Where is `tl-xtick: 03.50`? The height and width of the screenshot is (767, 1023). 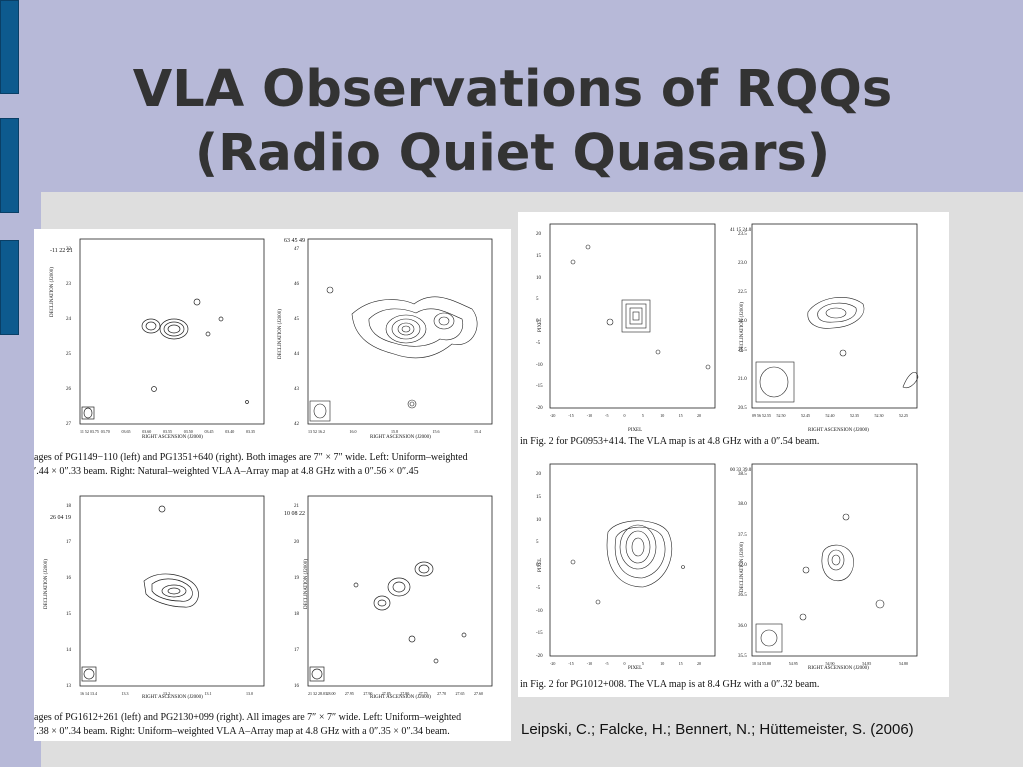
tl-xtick: 03.50 is located at coordinates (188, 431).